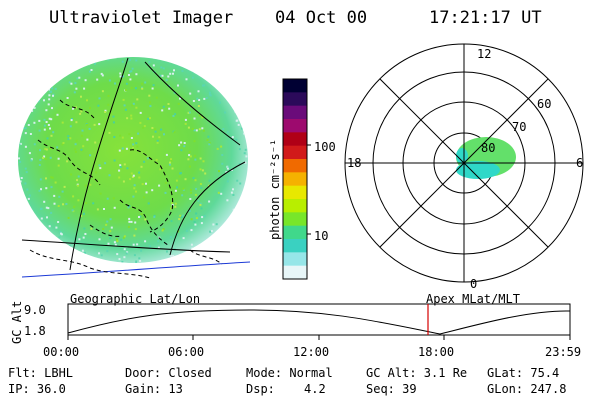 Image resolution: width=600 pixels, height=400 pixels. Describe the element at coordinates (519, 127) in the screenshot. I see `lat-label-70: 70` at that location.